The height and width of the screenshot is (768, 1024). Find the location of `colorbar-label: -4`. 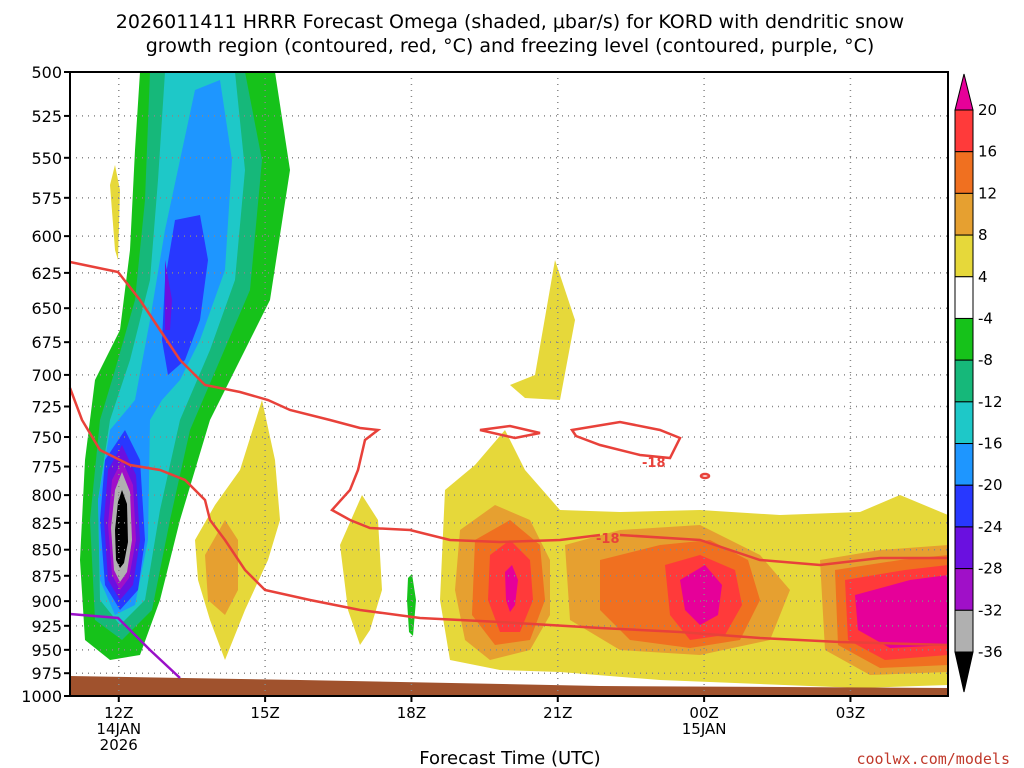

colorbar-label: -4 is located at coordinates (985, 318).